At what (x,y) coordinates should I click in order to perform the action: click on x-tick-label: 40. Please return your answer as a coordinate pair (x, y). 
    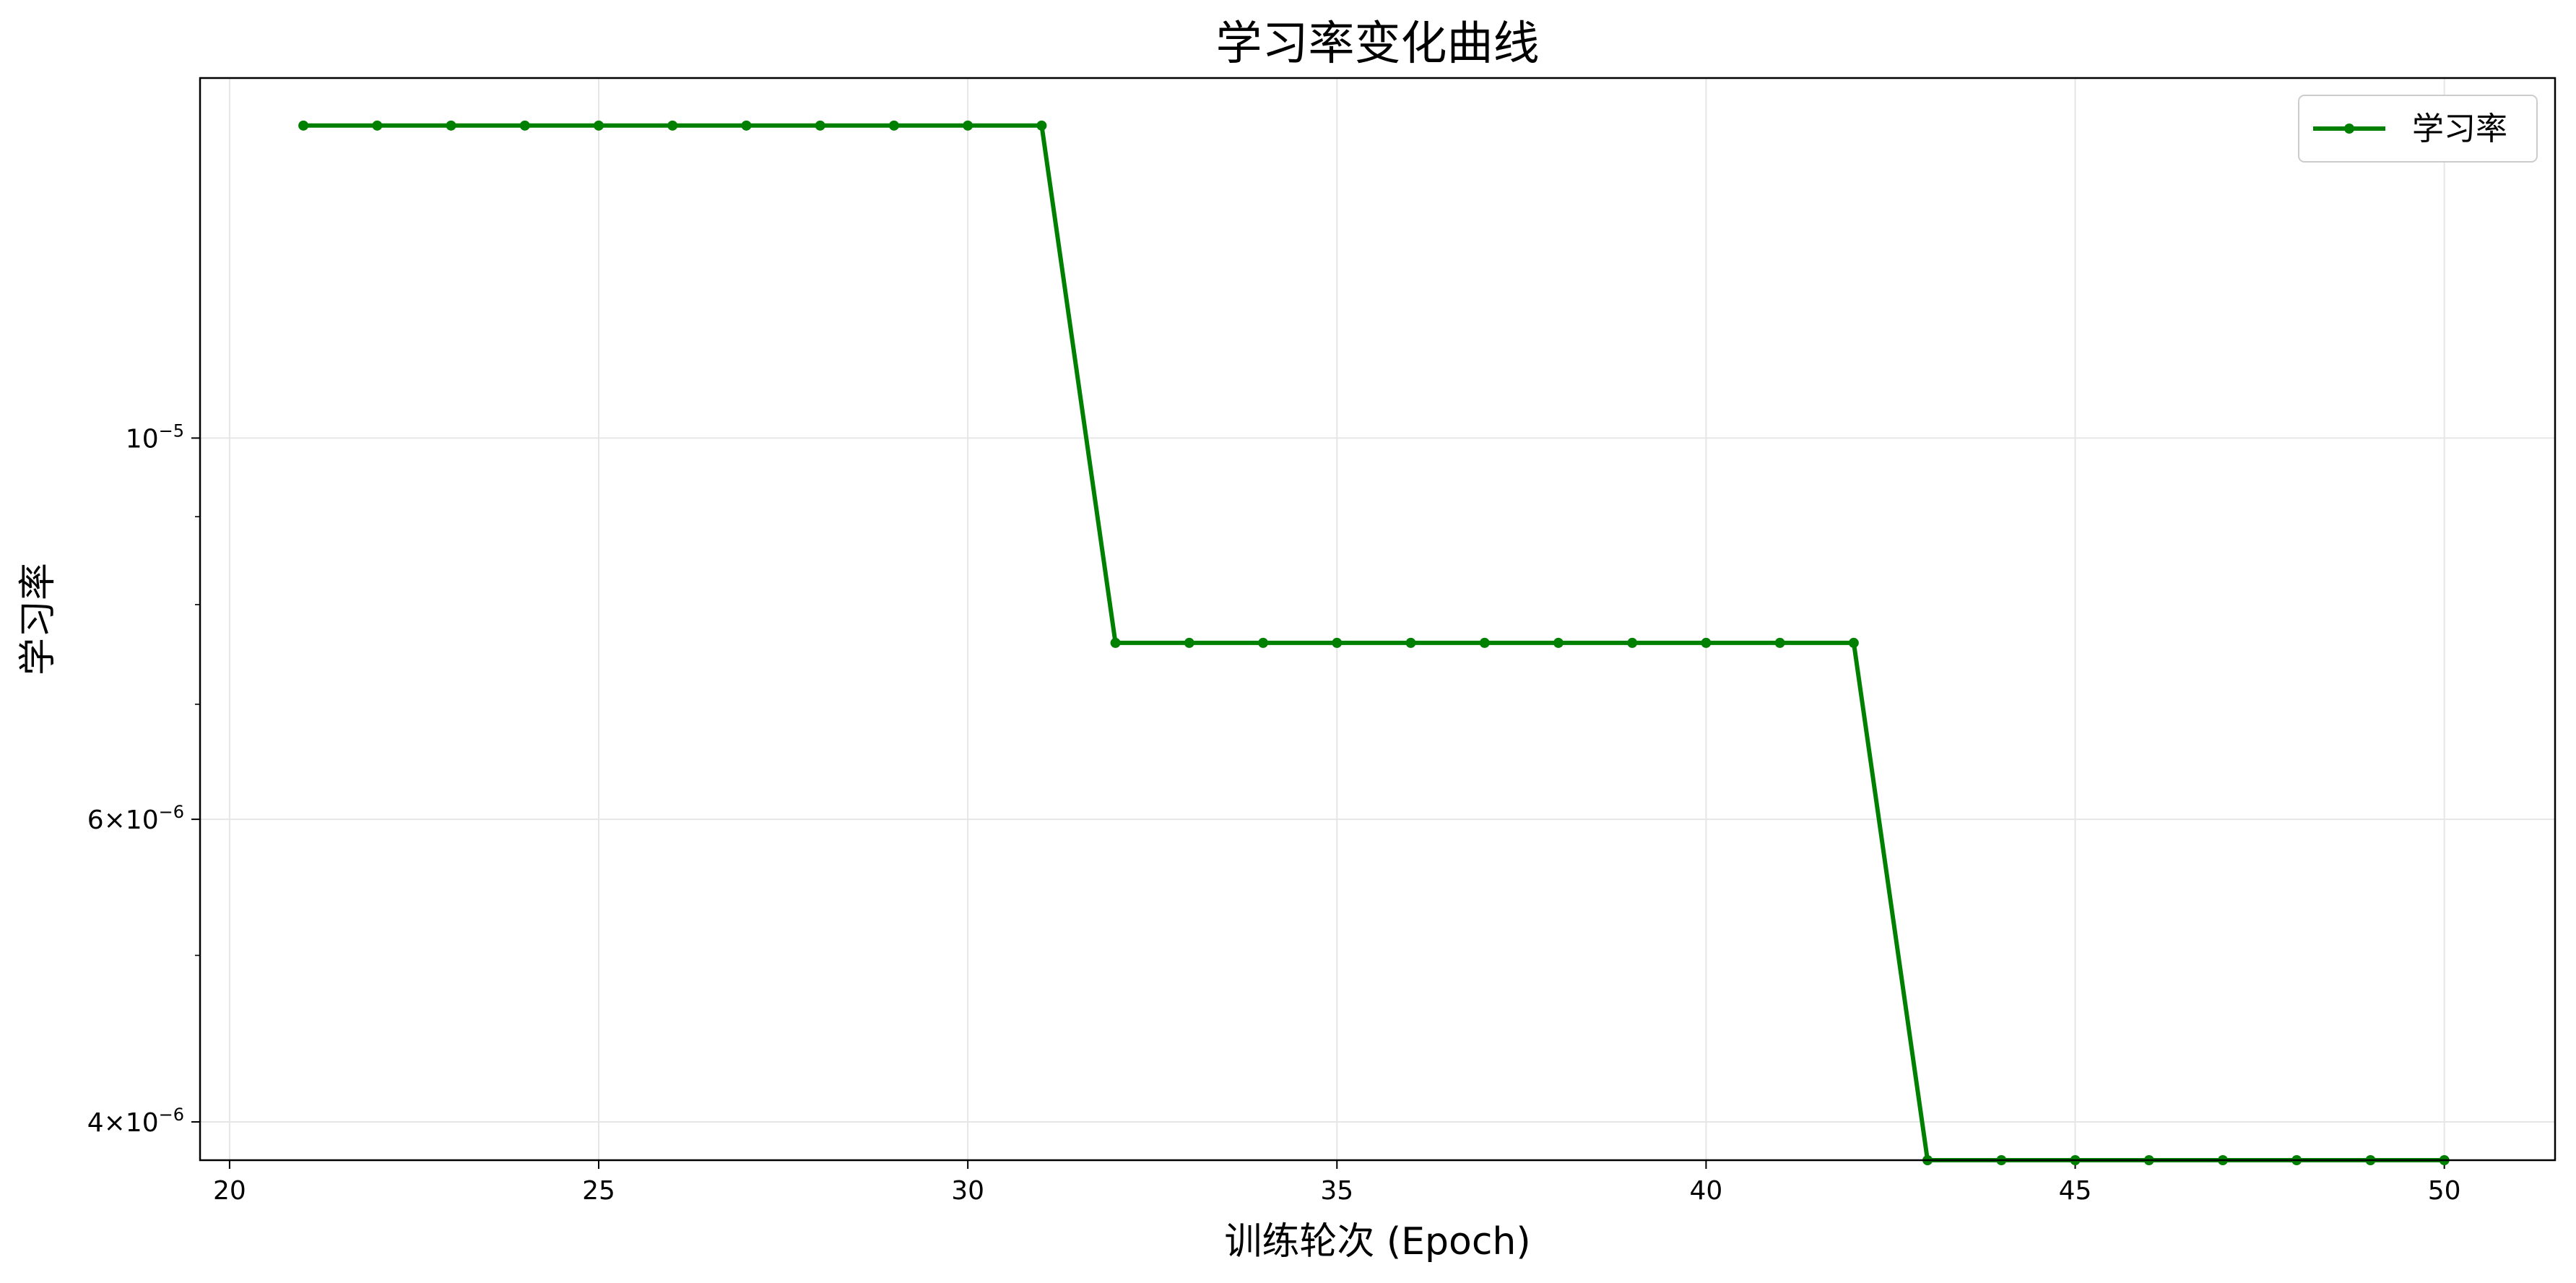
    Looking at the image, I should click on (1705, 1191).